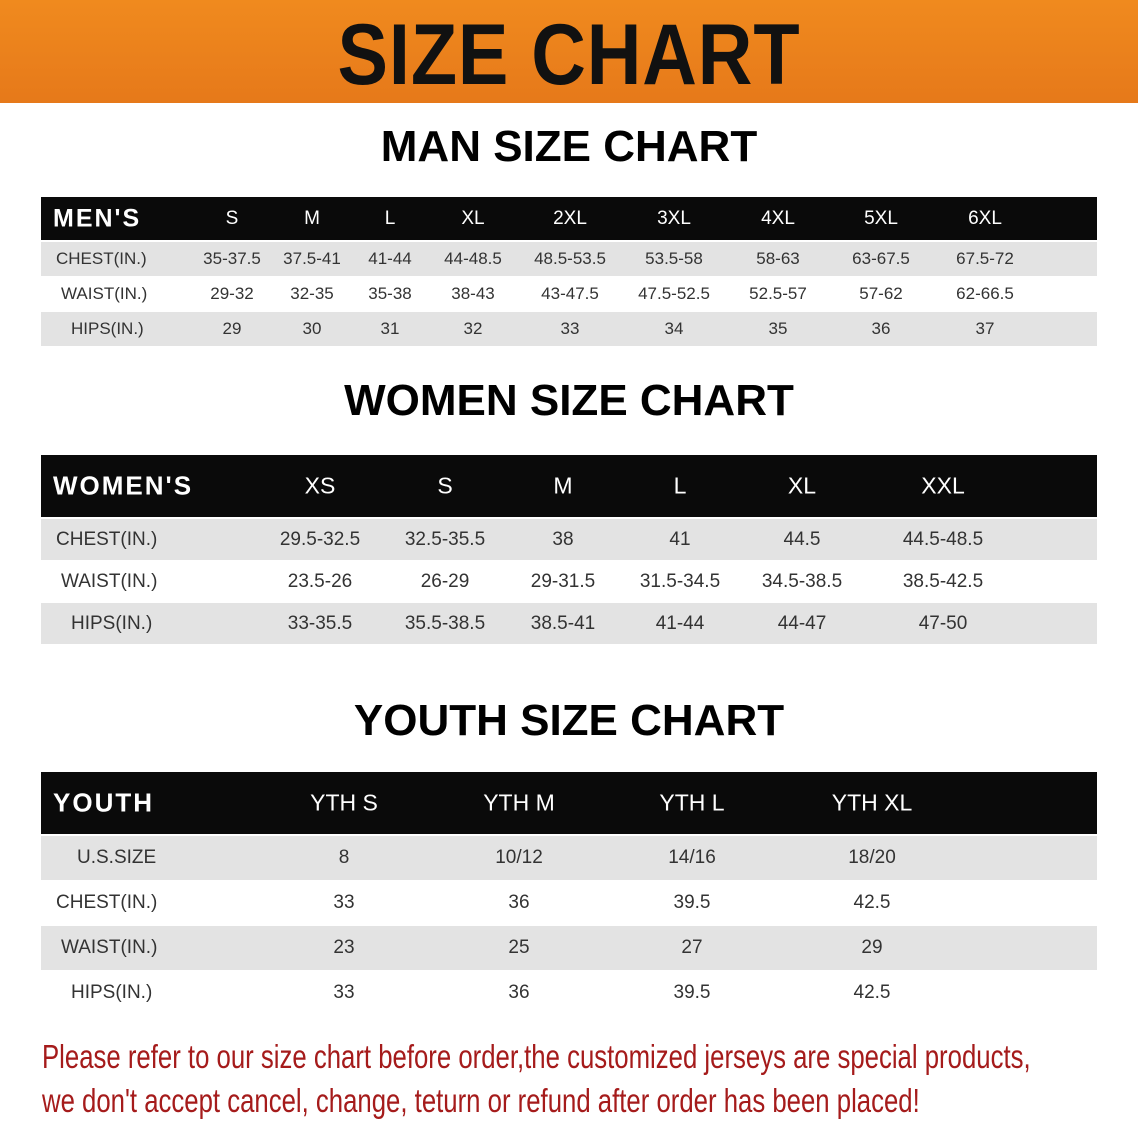 Image resolution: width=1138 pixels, height=1132 pixels. I want to click on table-cell: 29, so click(232, 328).